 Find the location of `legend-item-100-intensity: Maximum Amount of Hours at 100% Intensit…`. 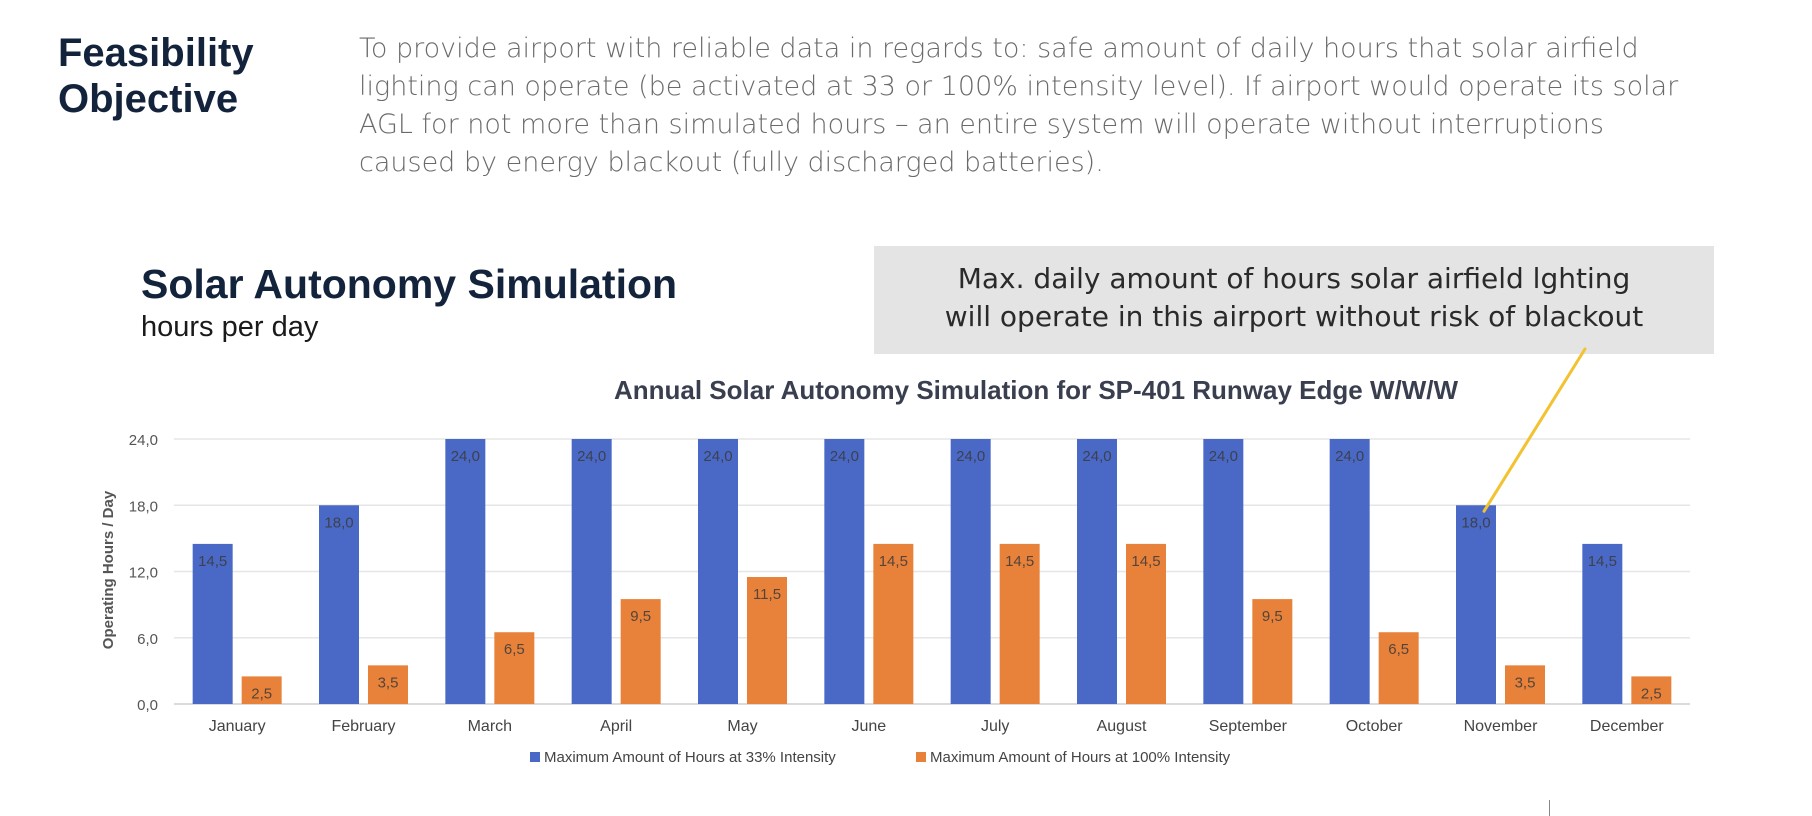

legend-item-100-intensity: Maximum Amount of Hours at 100% Intensit… is located at coordinates (1073, 757).